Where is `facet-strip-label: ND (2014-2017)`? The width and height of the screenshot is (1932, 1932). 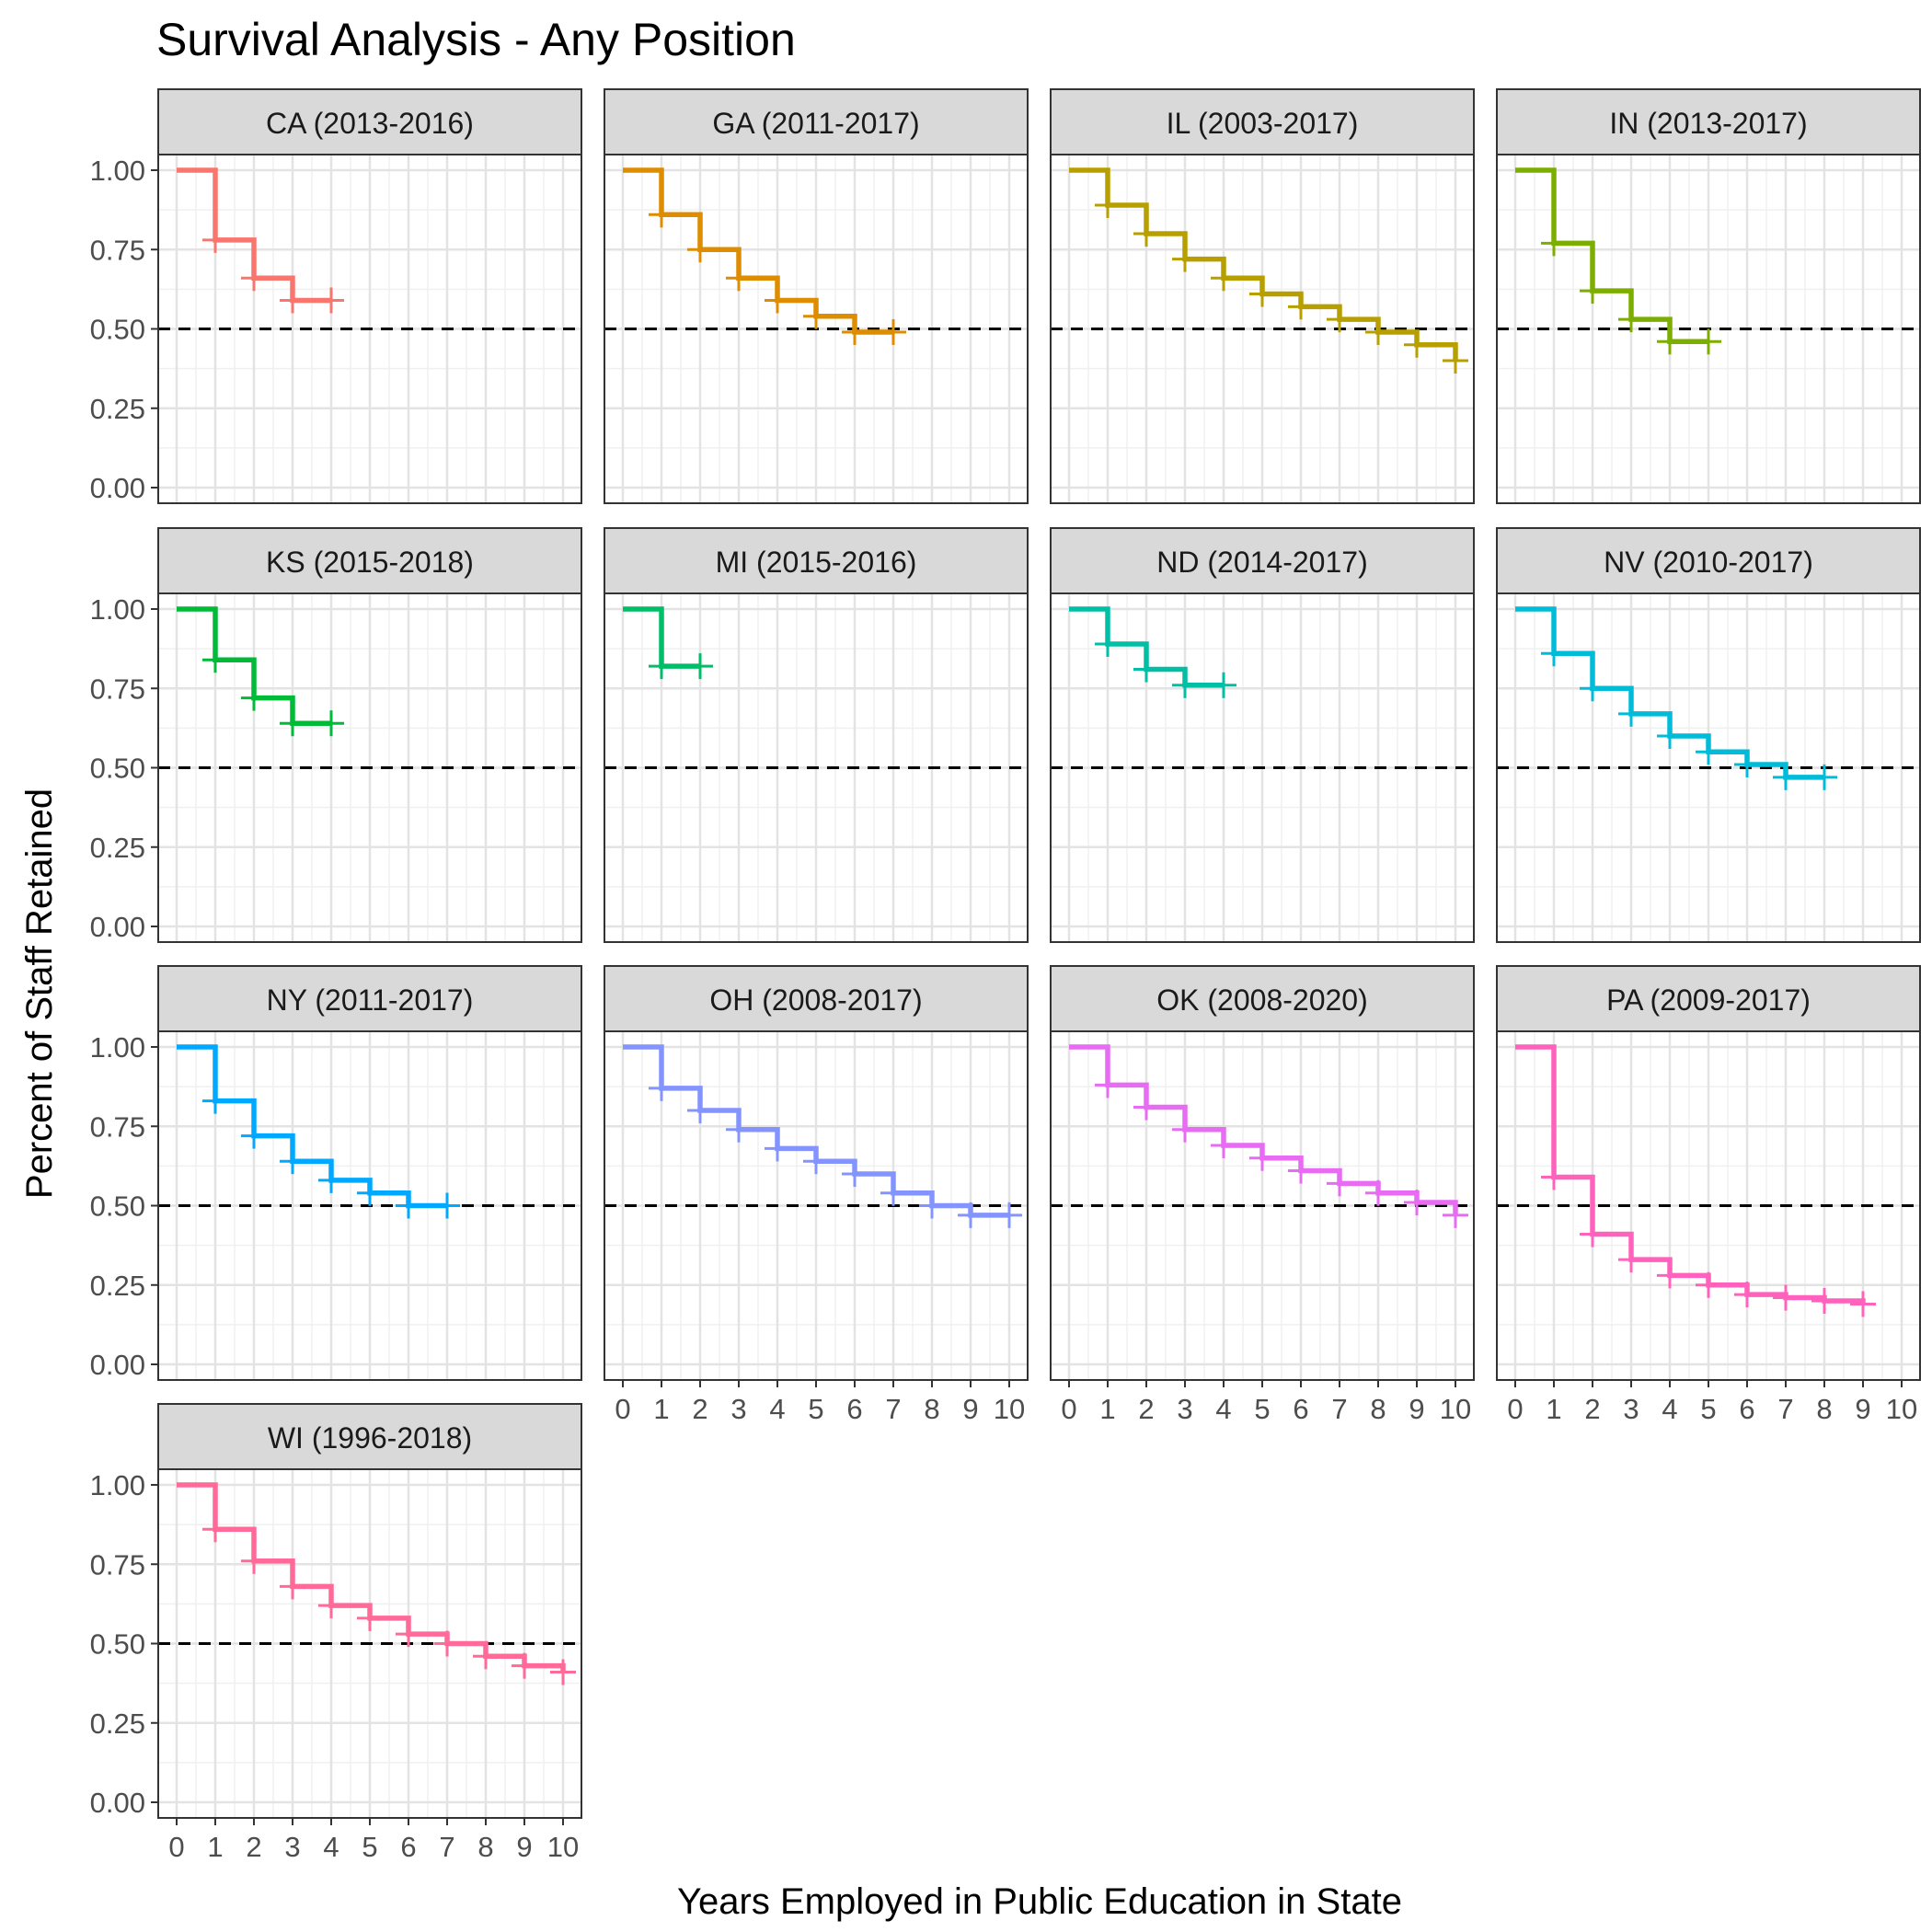 facet-strip-label: ND (2014-2017) is located at coordinates (1261, 562).